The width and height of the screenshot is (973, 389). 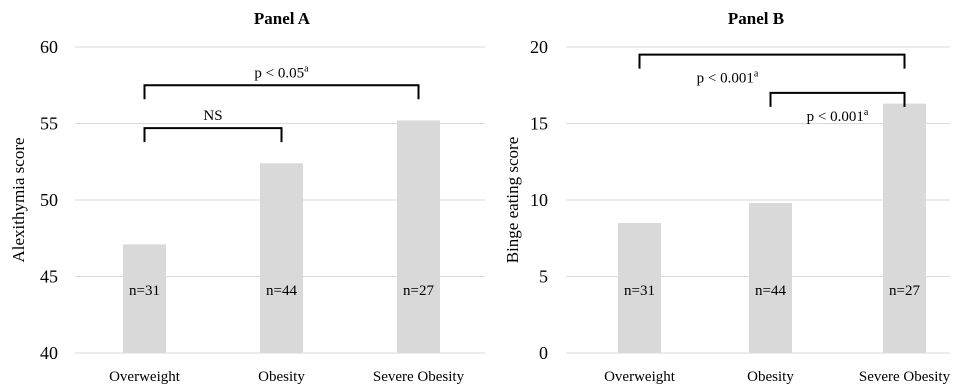 What do you see at coordinates (539, 47) in the screenshot?
I see `y-tick-label: 20` at bounding box center [539, 47].